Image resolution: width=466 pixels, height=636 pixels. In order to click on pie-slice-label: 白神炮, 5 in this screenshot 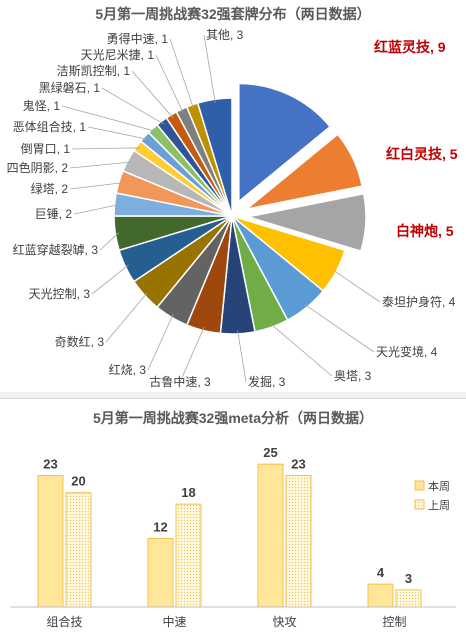, I will do `click(425, 231)`.